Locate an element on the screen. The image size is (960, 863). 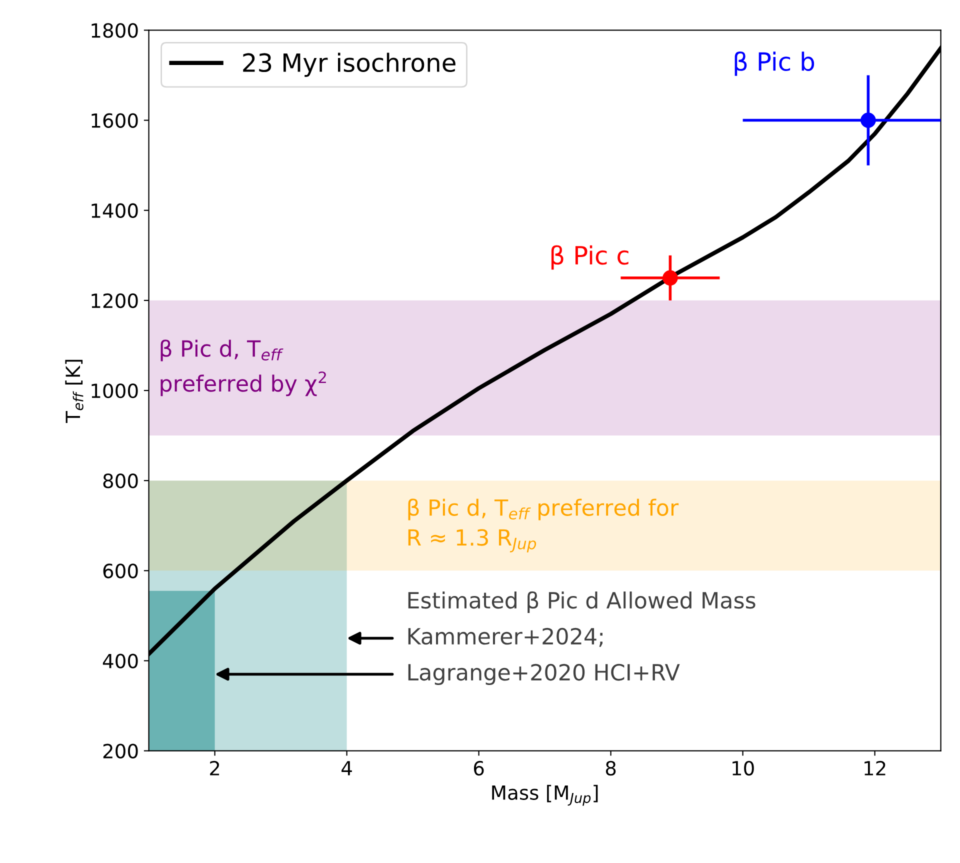
y-tick-label: 600 is located at coordinates (120, 571).